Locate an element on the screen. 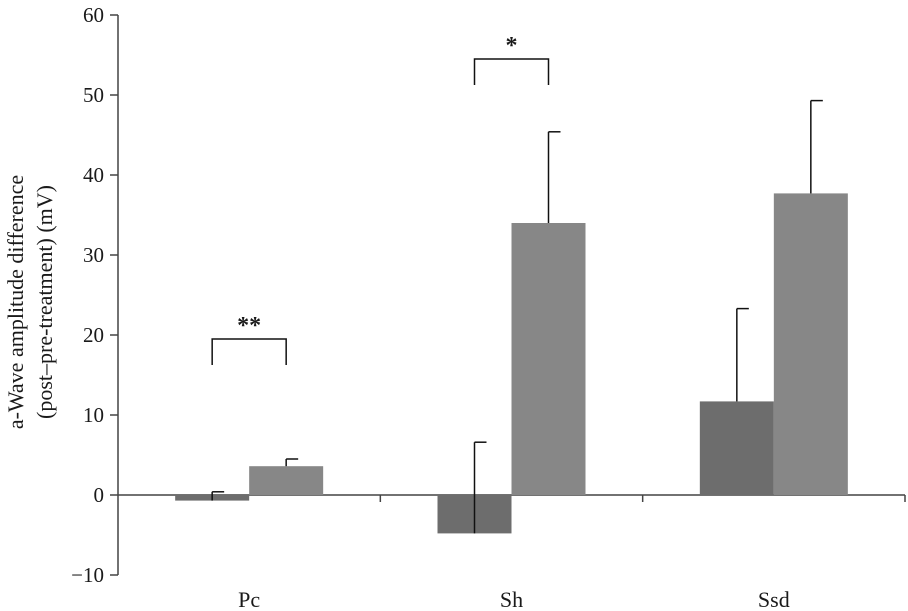  y-tick-label: 50 is located at coordinates (93, 95).